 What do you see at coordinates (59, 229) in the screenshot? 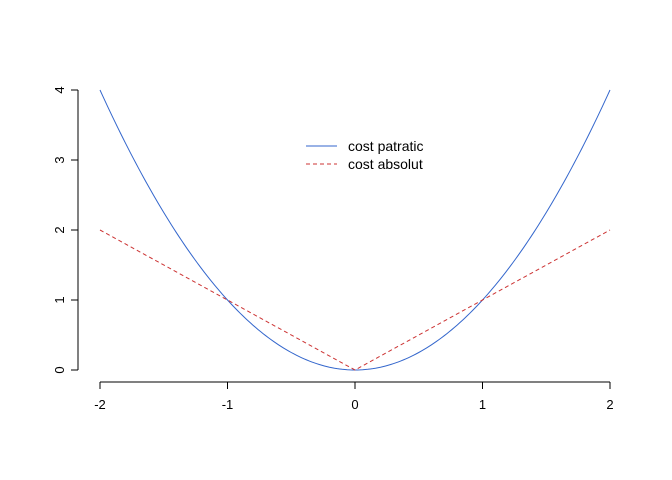
I see `y-tick-label: 2` at bounding box center [59, 229].